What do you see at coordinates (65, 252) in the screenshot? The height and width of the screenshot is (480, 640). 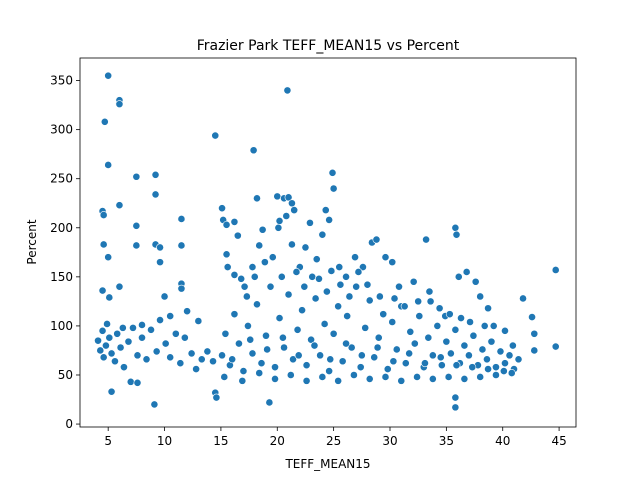 I see `y-axis-ticks: 0 50 100 150 200 250 300 350` at bounding box center [65, 252].